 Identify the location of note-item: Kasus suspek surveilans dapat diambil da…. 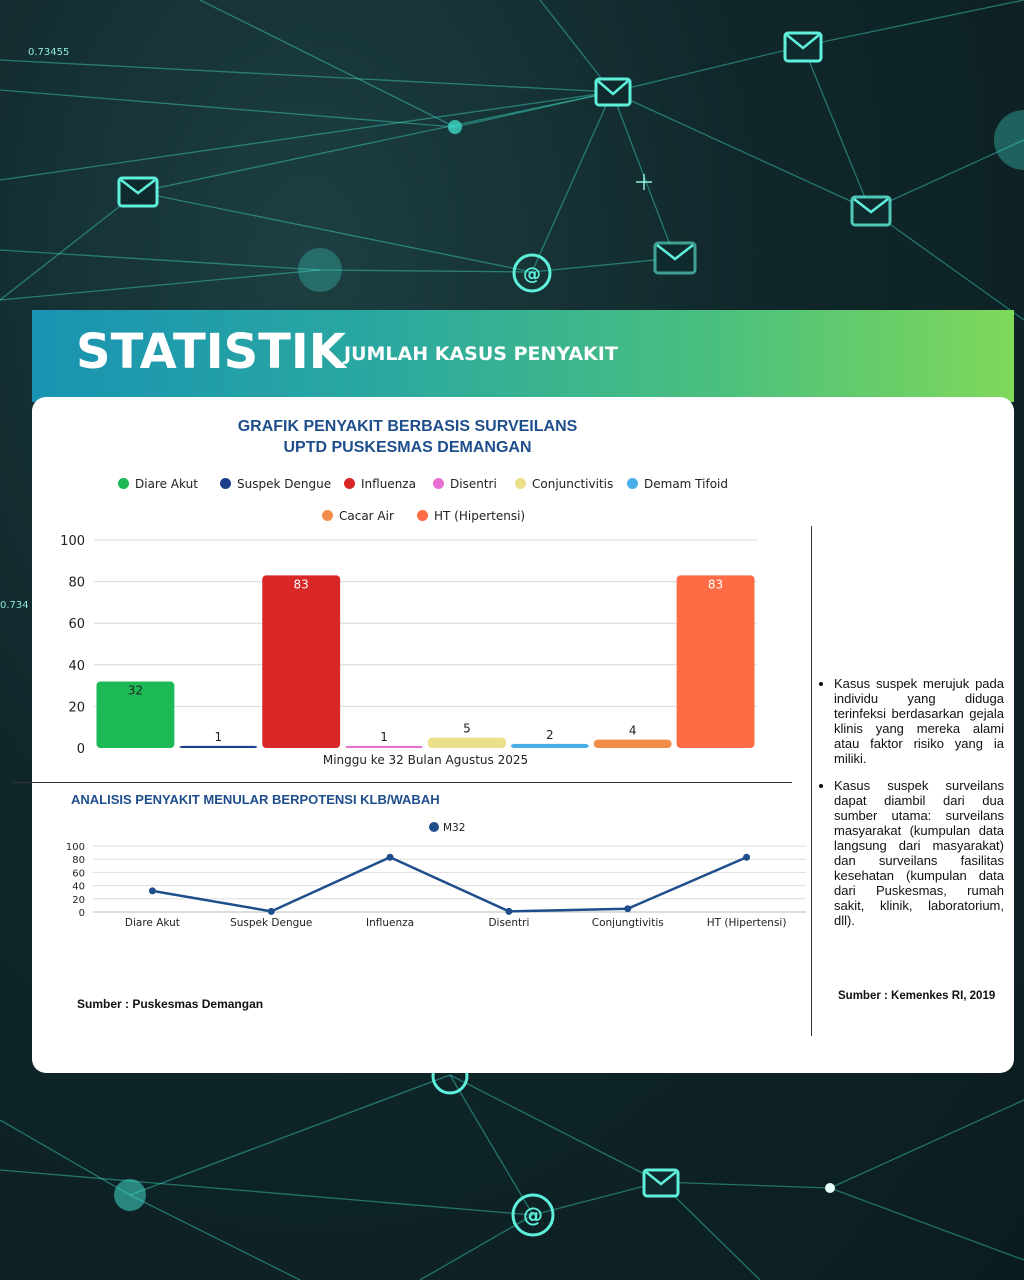
(919, 853).